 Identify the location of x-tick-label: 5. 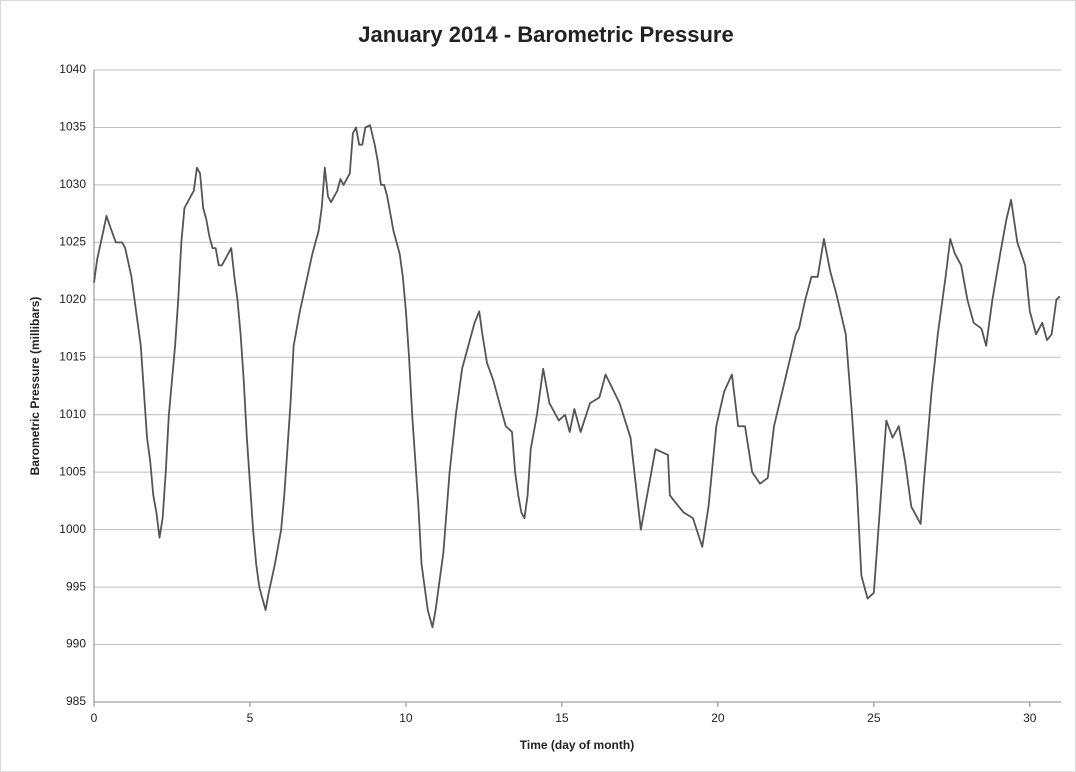
(250, 718).